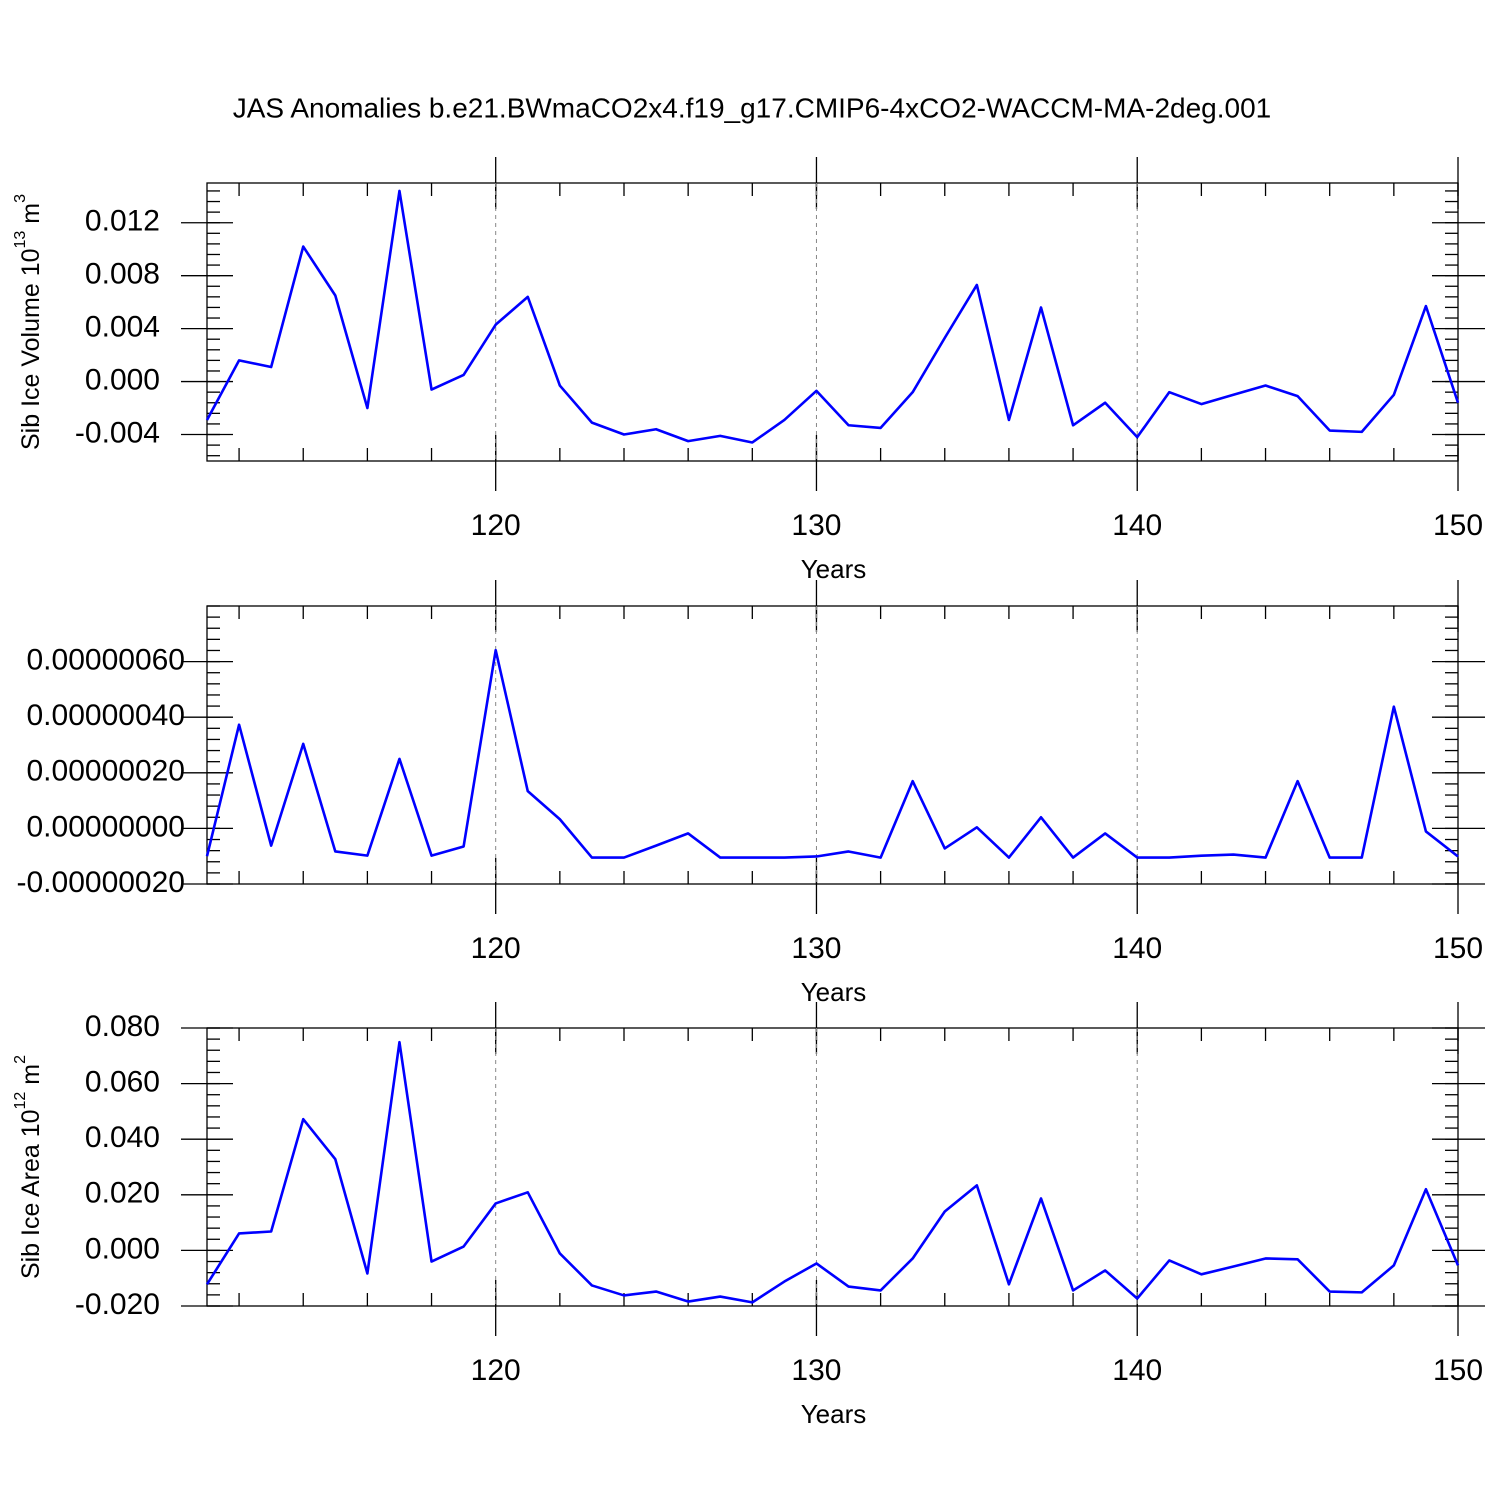  I want to click on y-tick-label: 0.00000040, so click(106, 715).